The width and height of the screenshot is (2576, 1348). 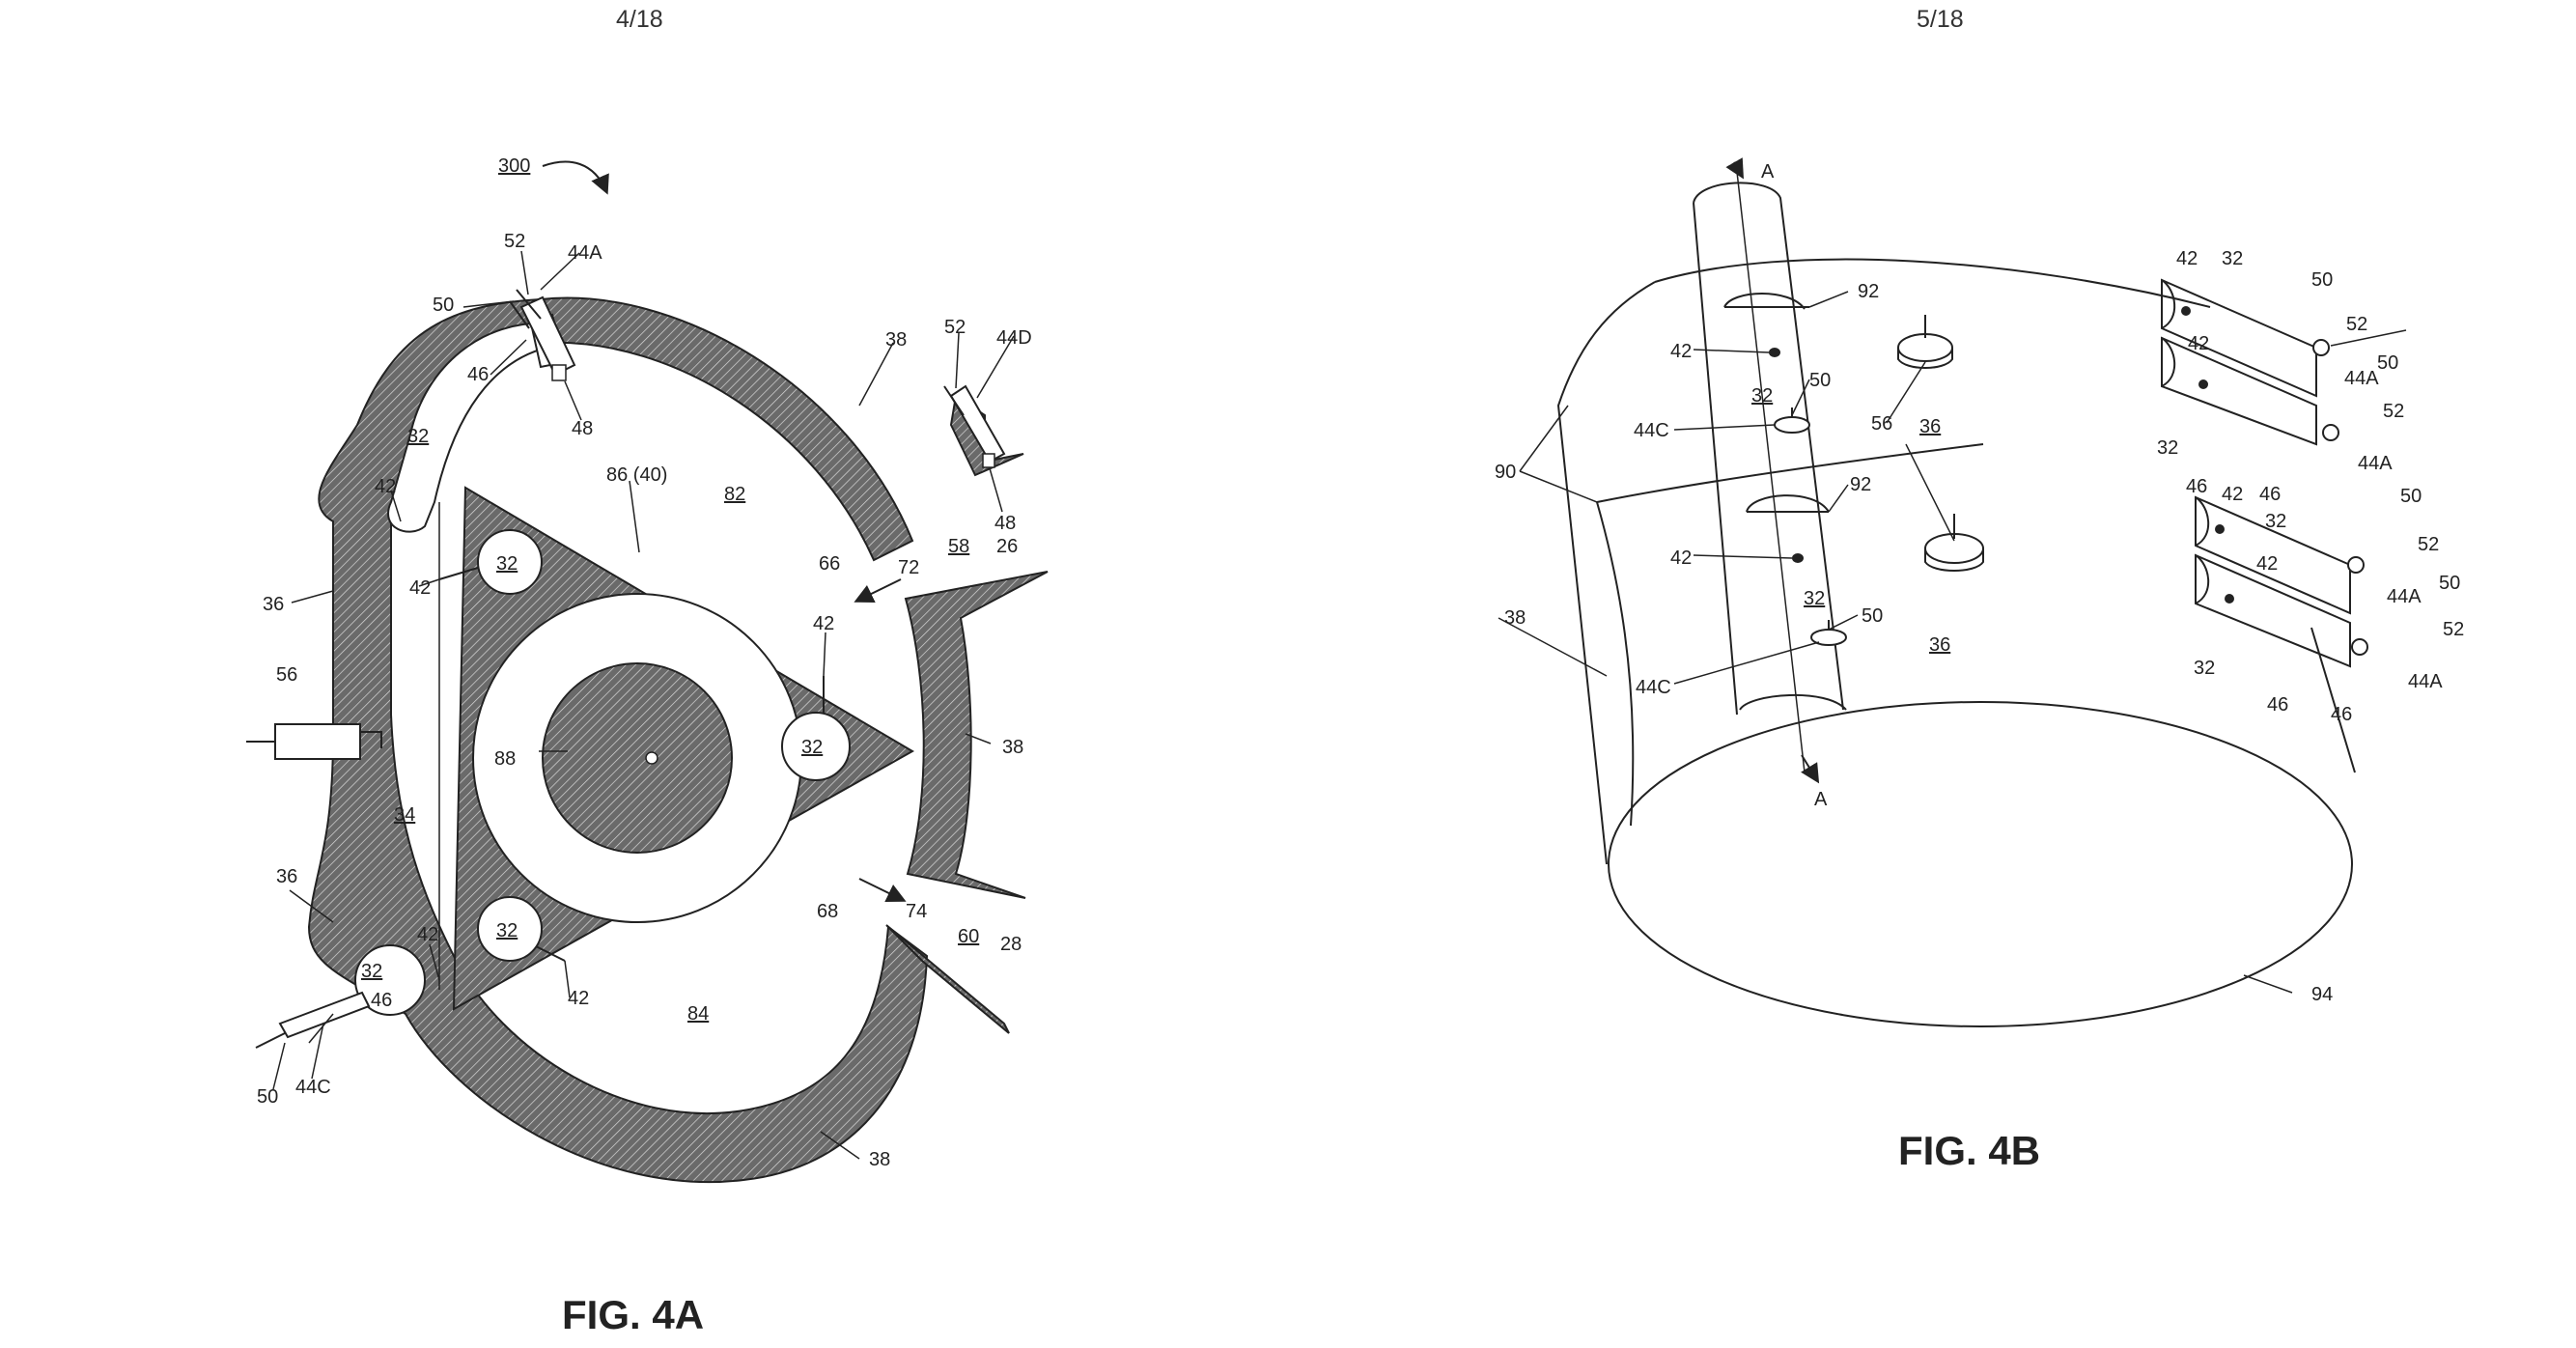 What do you see at coordinates (2375, 463) in the screenshot?
I see `label-44a-r2: 44A` at bounding box center [2375, 463].